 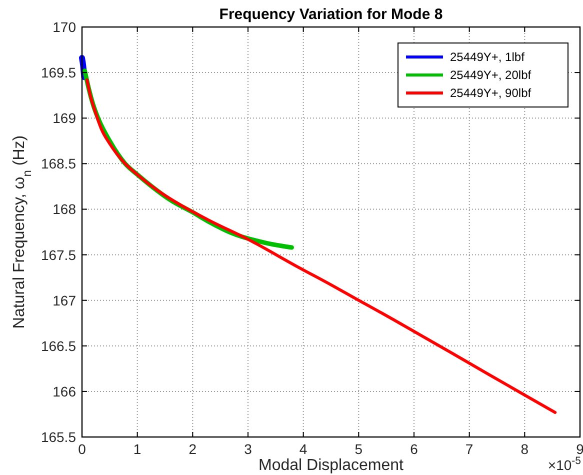 What do you see at coordinates (331, 14) in the screenshot?
I see `chart-title: Frequency Variation for Mode 8` at bounding box center [331, 14].